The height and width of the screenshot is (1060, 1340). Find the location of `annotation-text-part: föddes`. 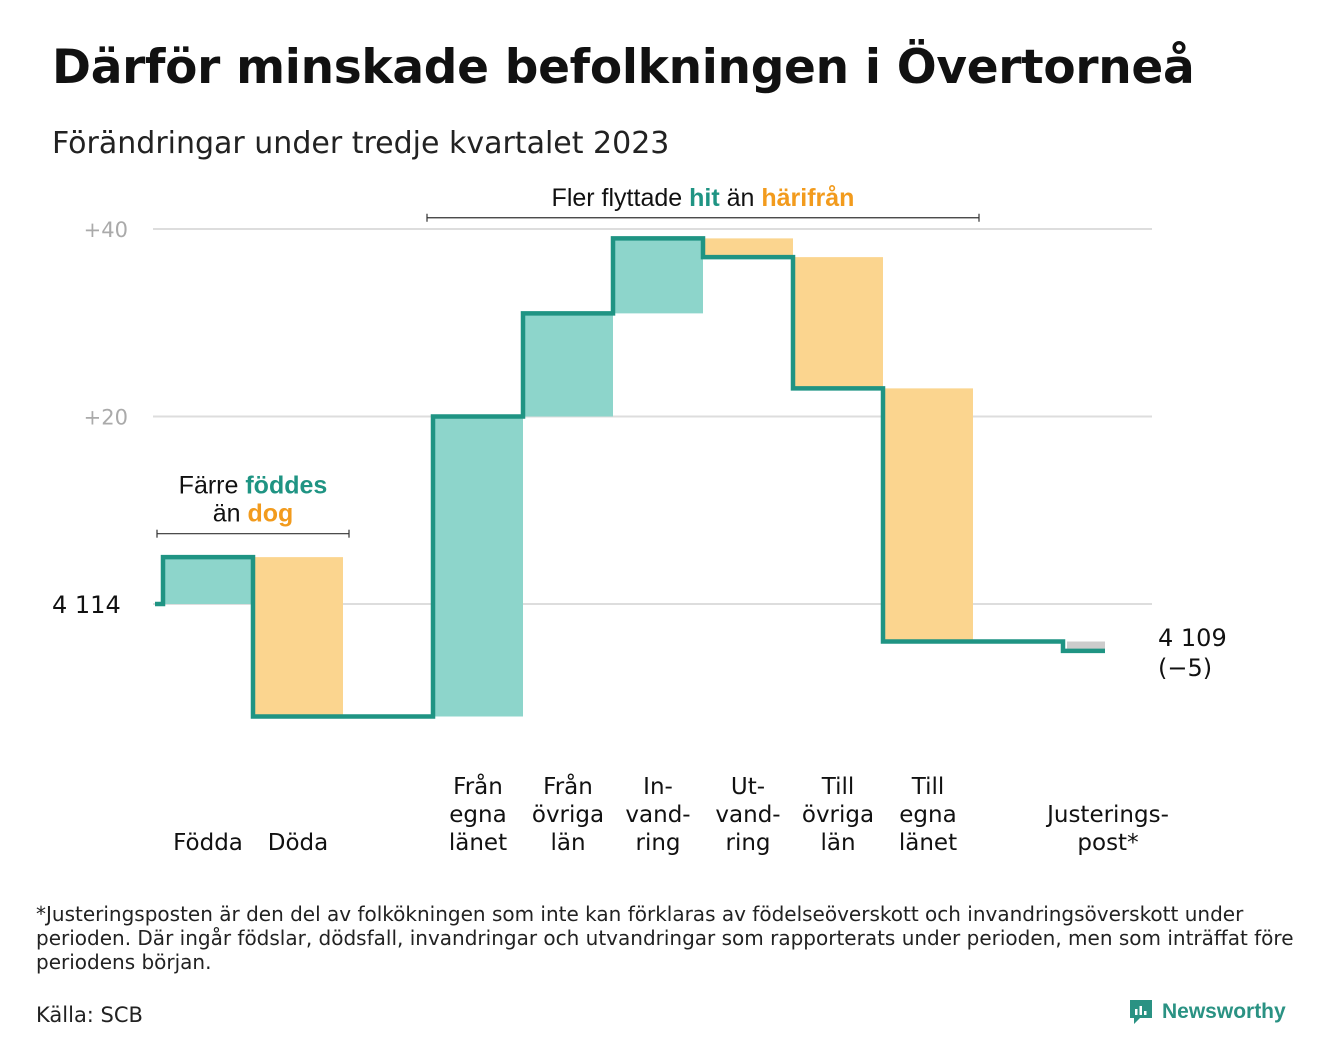

annotation-text-part: föddes is located at coordinates (286, 486).